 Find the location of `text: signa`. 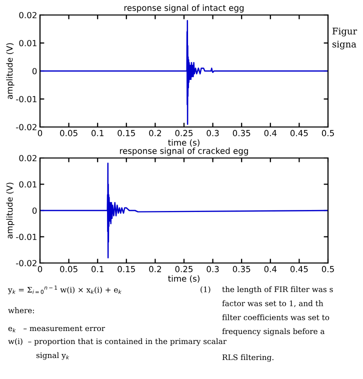

text: signa is located at coordinates (344, 45).